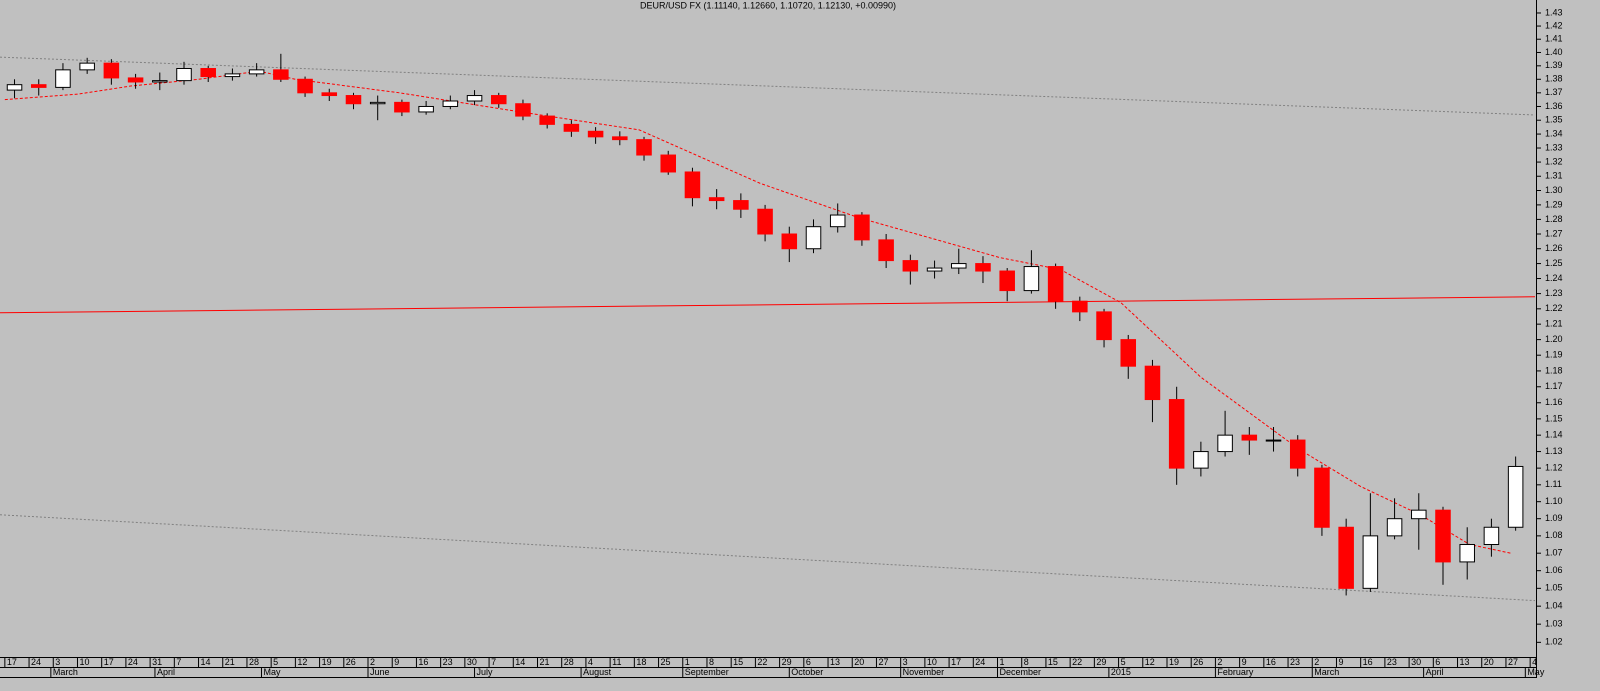  What do you see at coordinates (1554, 219) in the screenshot?
I see `y-tick-label: 1.28` at bounding box center [1554, 219].